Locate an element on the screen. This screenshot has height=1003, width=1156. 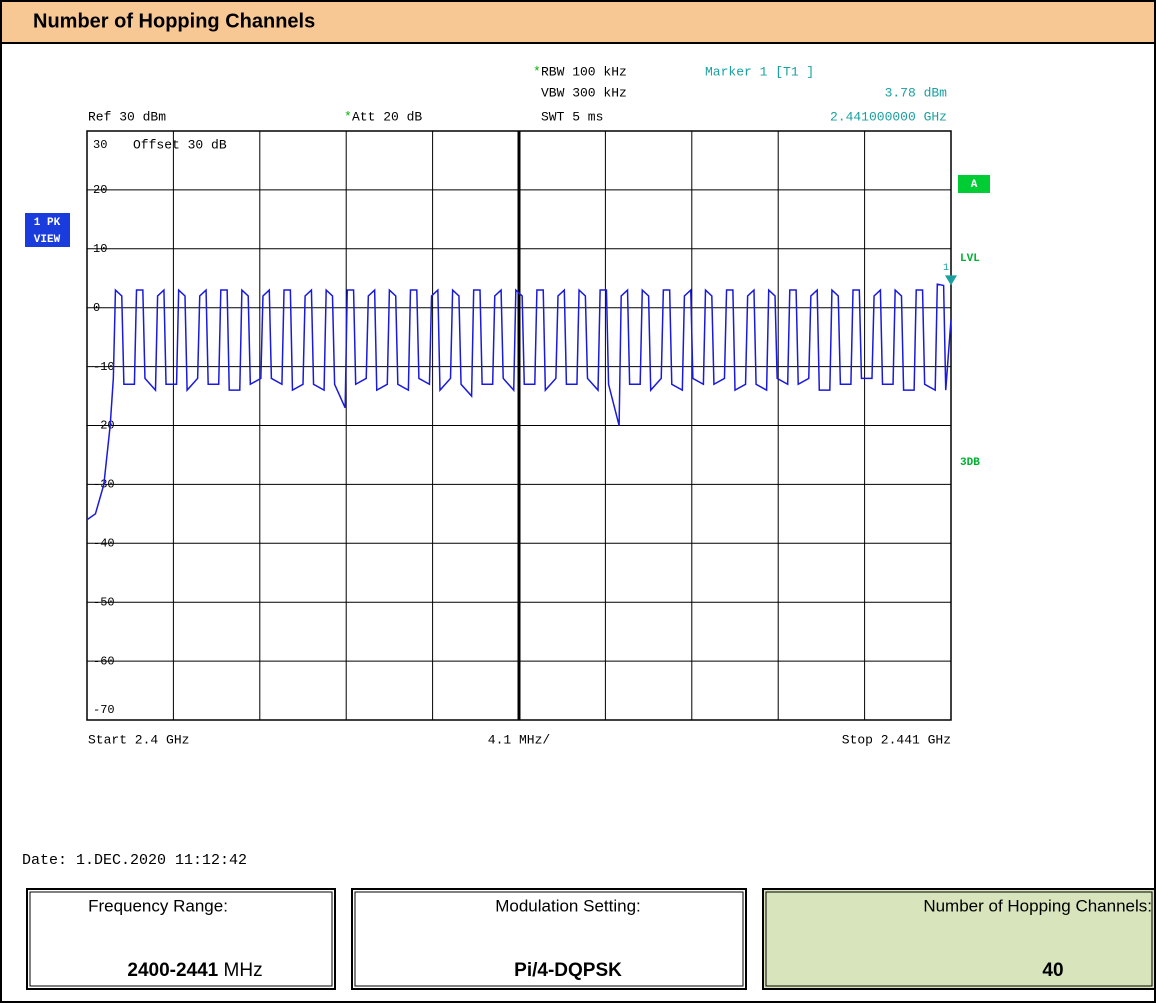
trace-label: VIEW is located at coordinates (47, 240).